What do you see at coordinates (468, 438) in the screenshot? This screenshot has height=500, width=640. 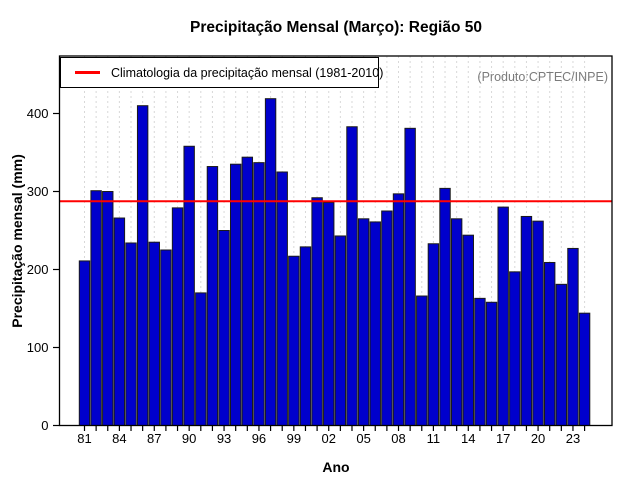 I see `svg-text: 14` at bounding box center [468, 438].